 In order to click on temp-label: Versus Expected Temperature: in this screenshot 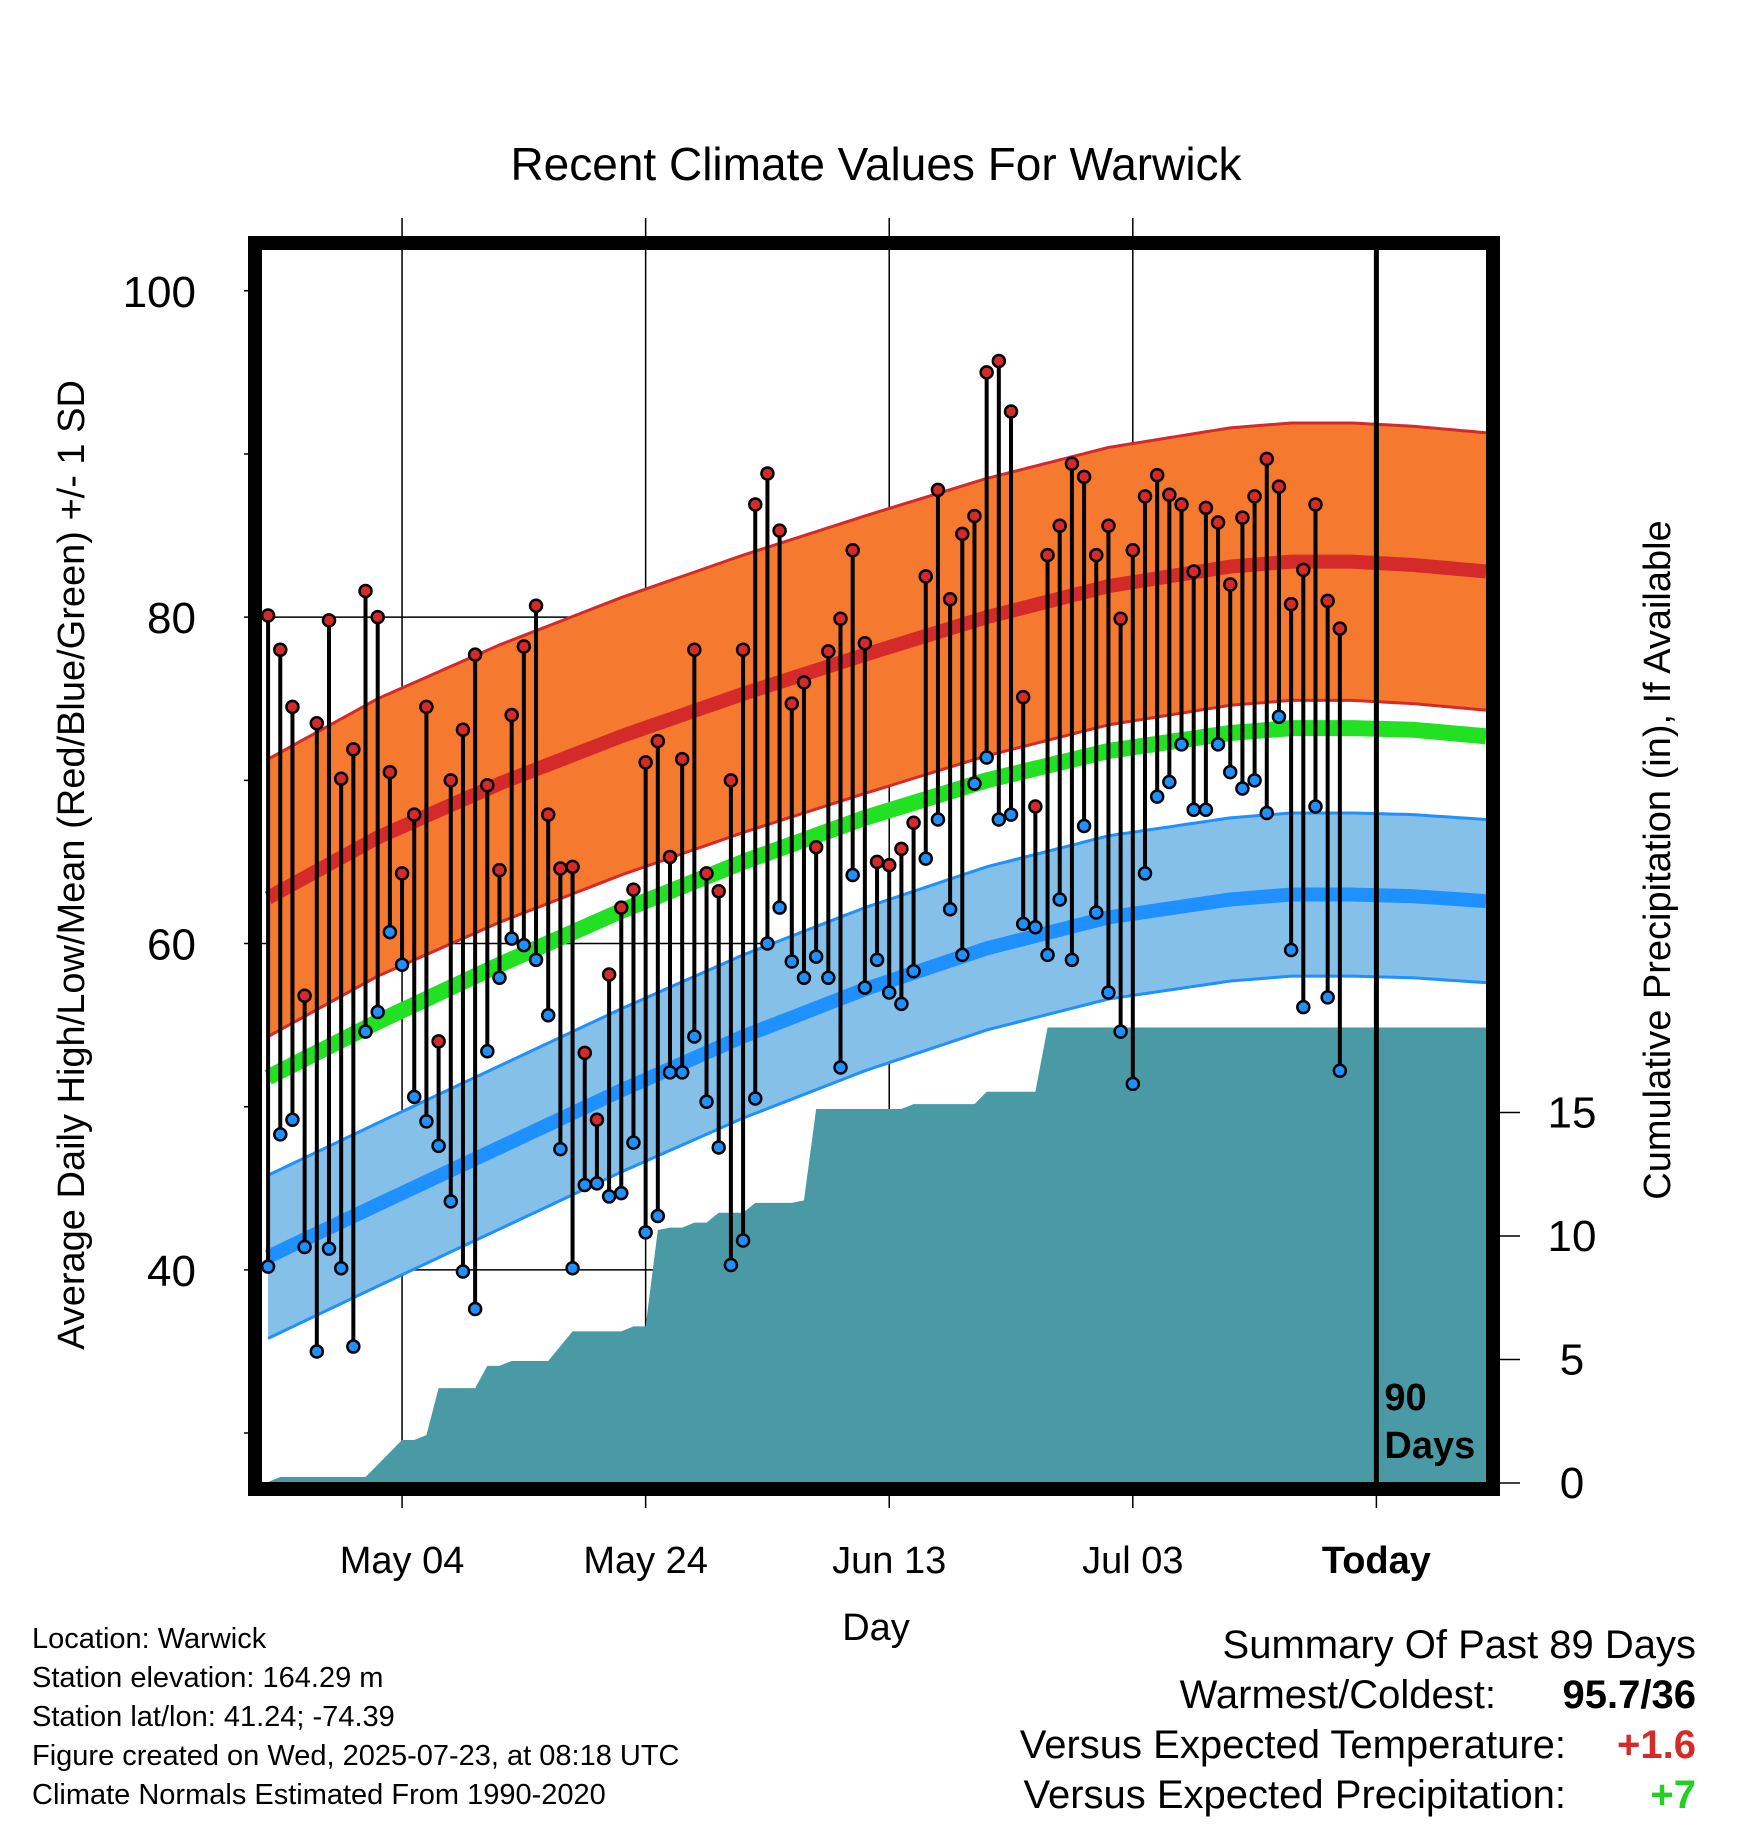, I will do `click(1292, 1745)`.